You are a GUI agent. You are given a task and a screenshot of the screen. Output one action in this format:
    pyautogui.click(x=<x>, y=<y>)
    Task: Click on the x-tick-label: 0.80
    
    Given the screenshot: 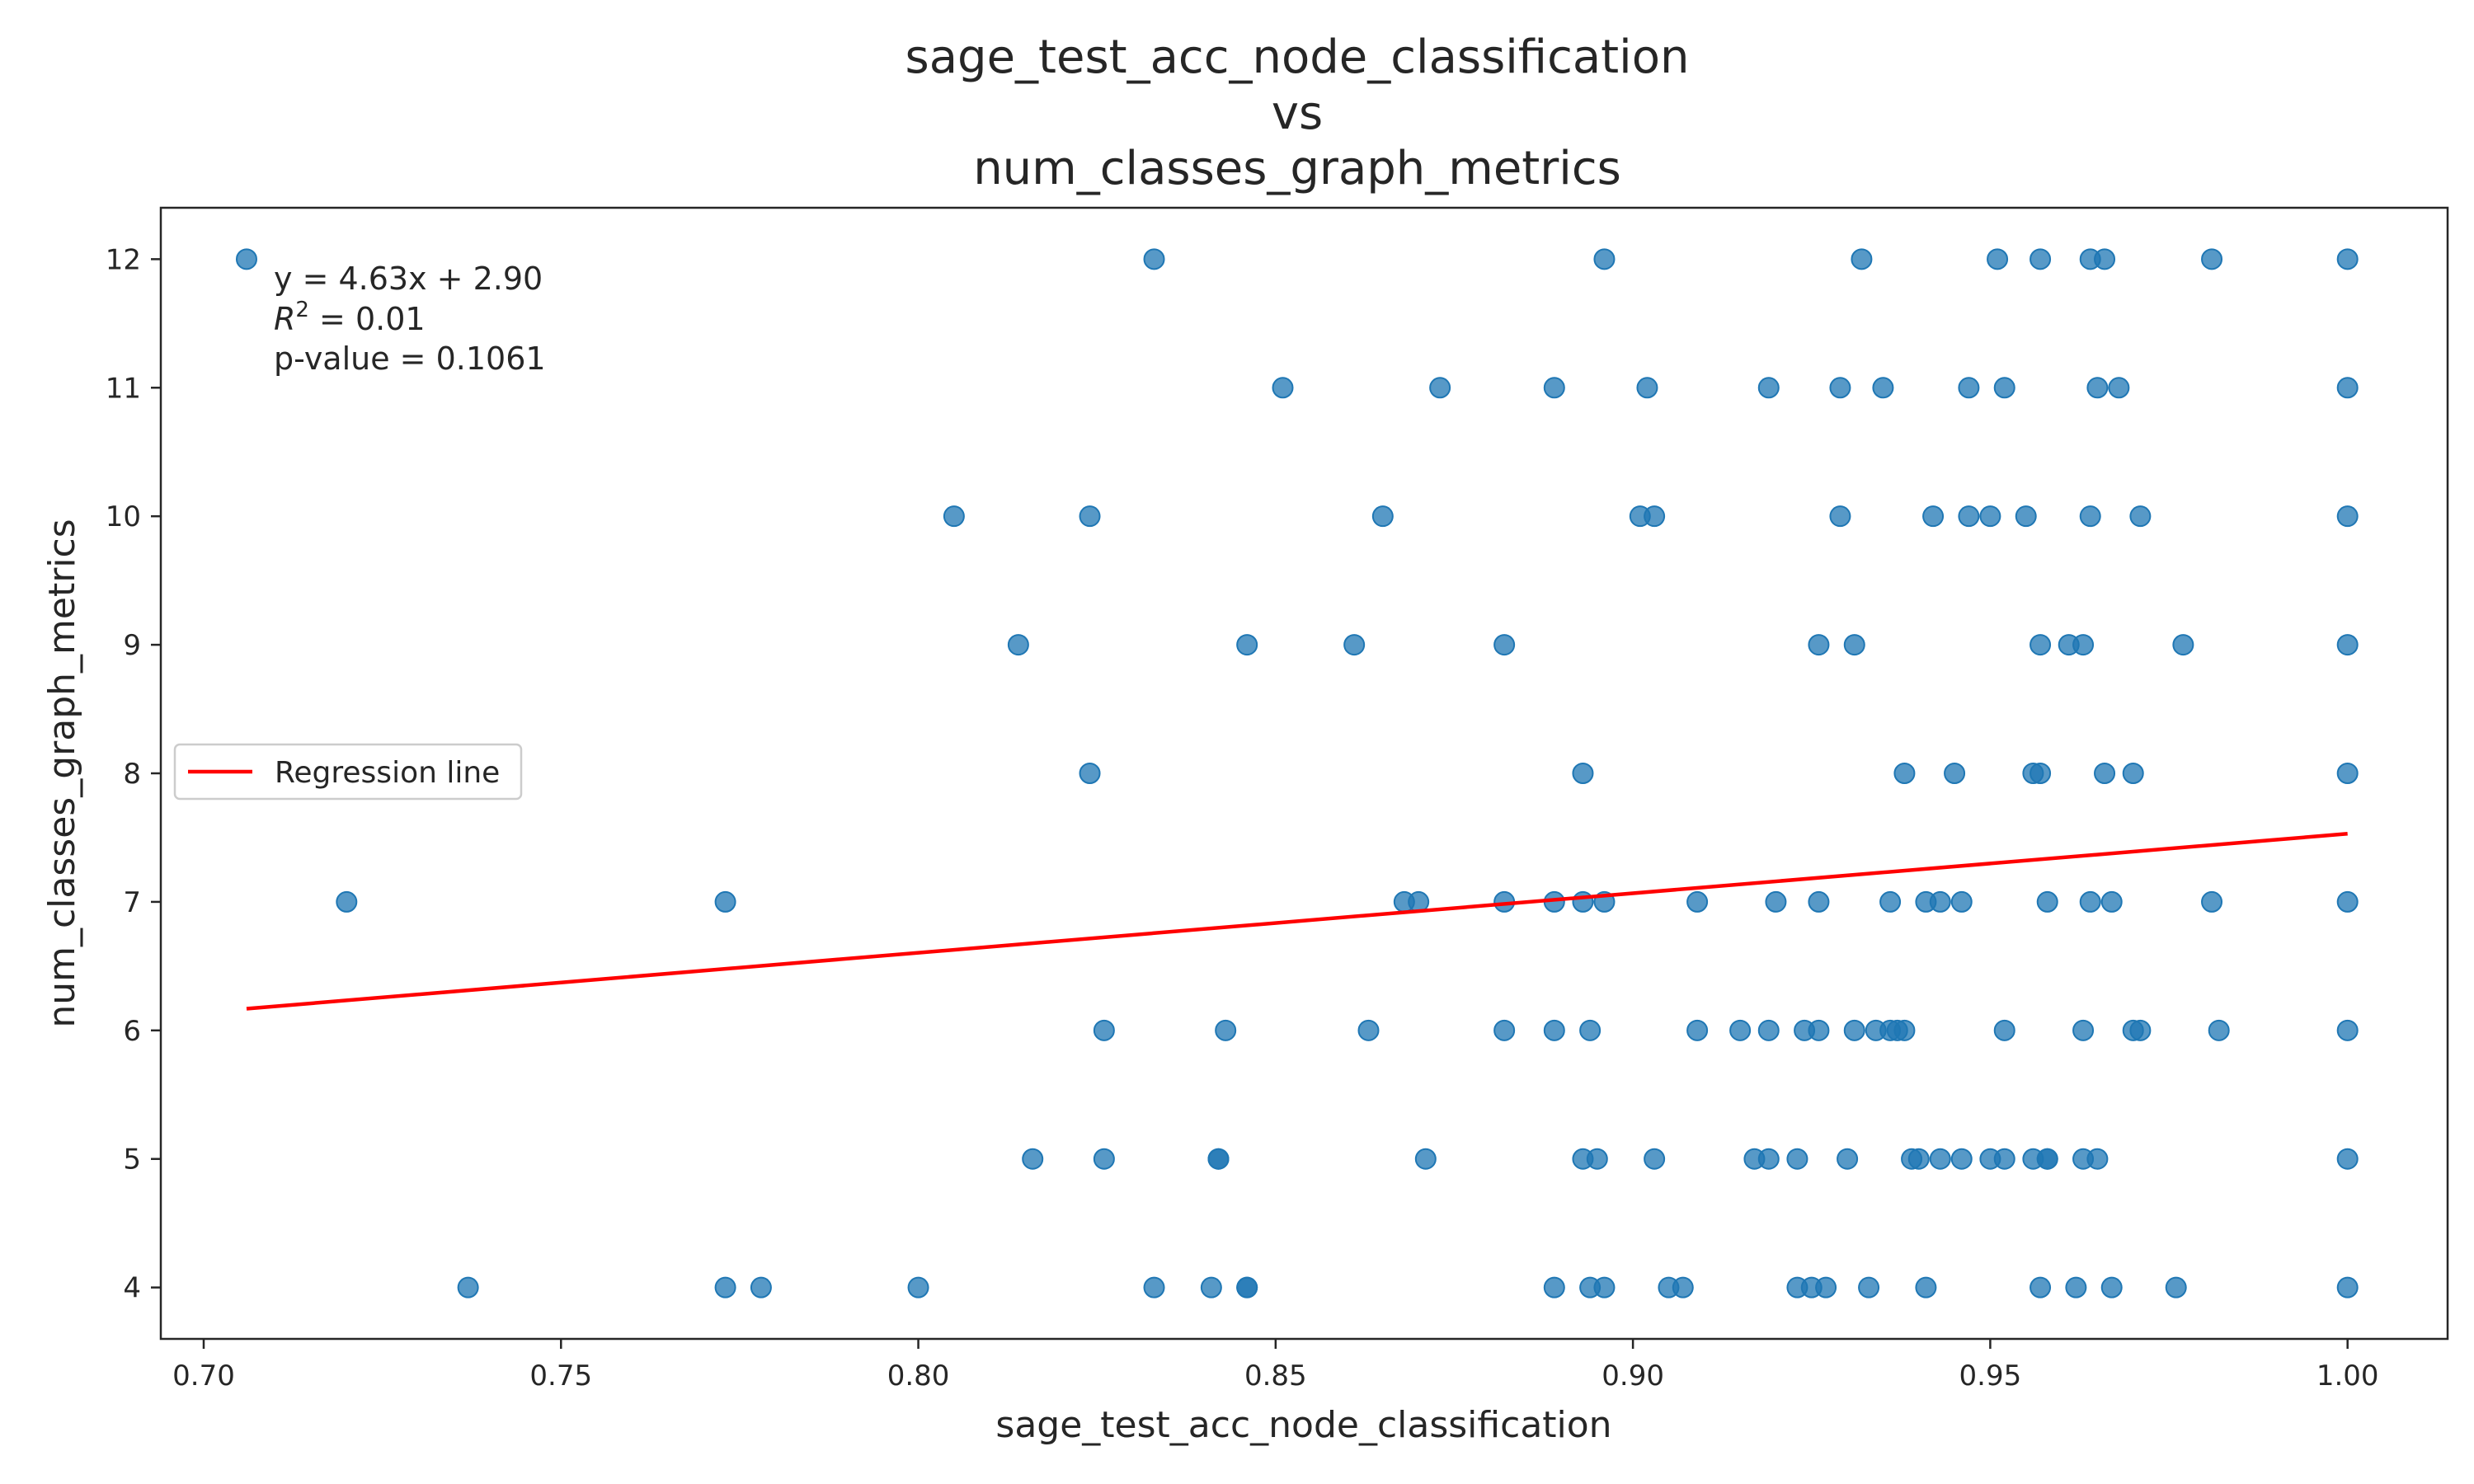 What is the action you would take?
    pyautogui.click(x=918, y=1376)
    